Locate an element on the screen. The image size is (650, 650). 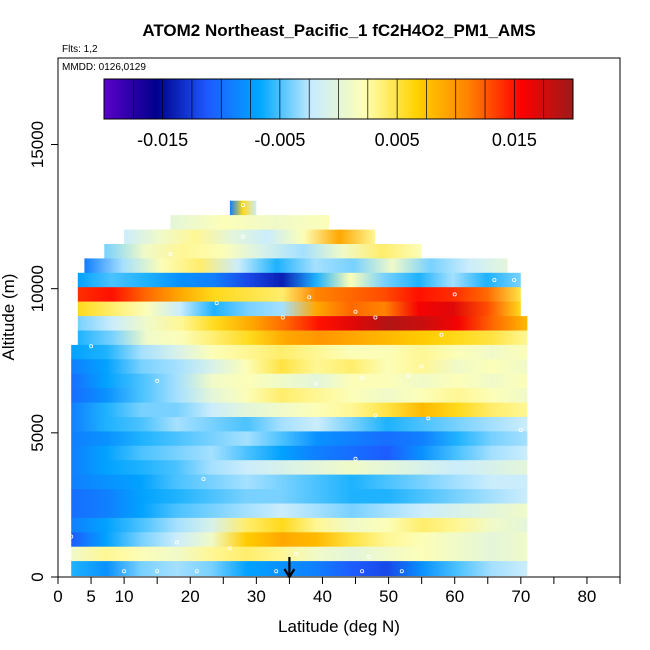
x-tick-label: 40 is located at coordinates (322, 596).